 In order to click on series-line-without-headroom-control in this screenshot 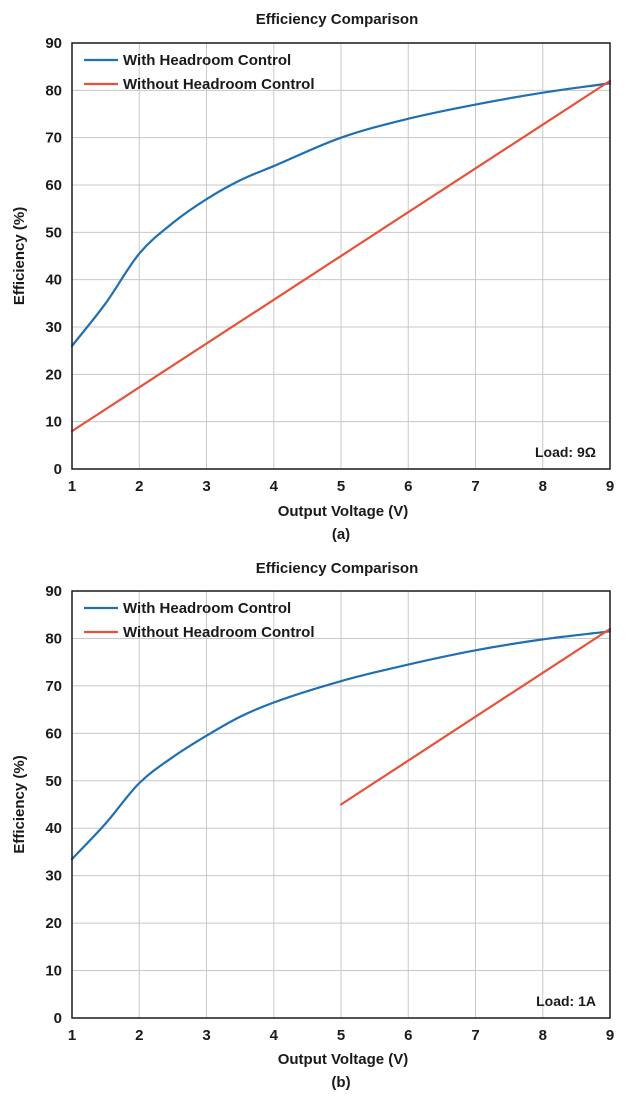, I will do `click(475, 716)`.